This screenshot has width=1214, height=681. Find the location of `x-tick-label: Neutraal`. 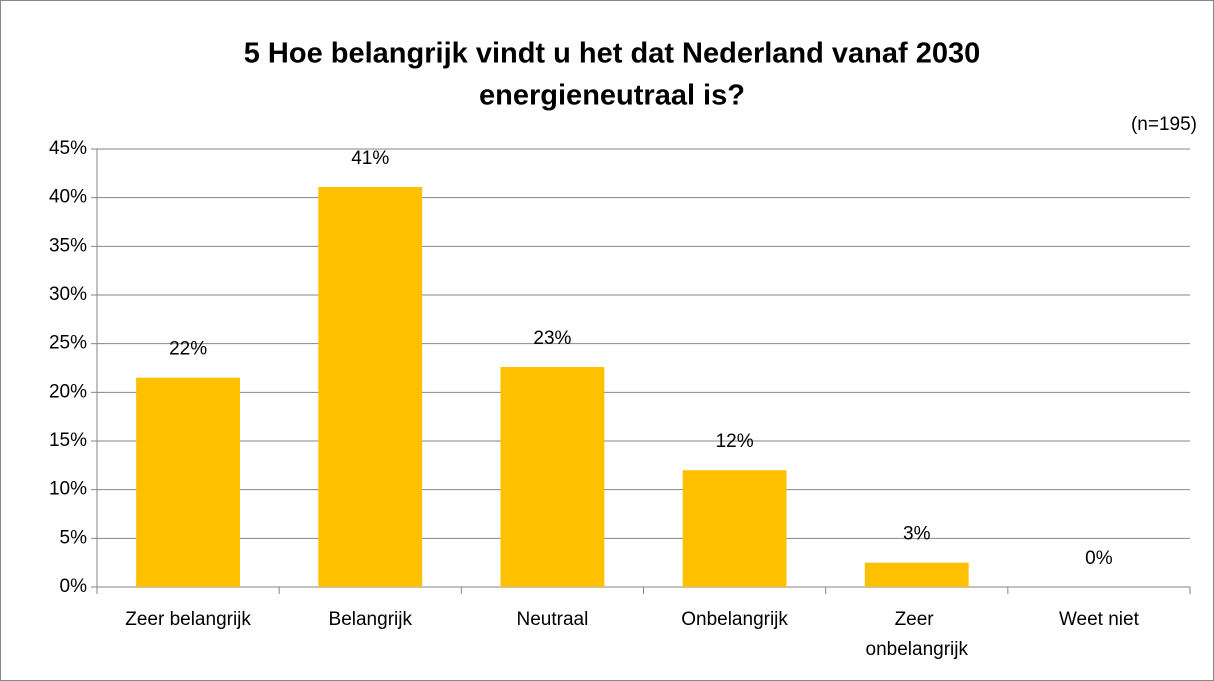

x-tick-label: Neutraal is located at coordinates (553, 619).